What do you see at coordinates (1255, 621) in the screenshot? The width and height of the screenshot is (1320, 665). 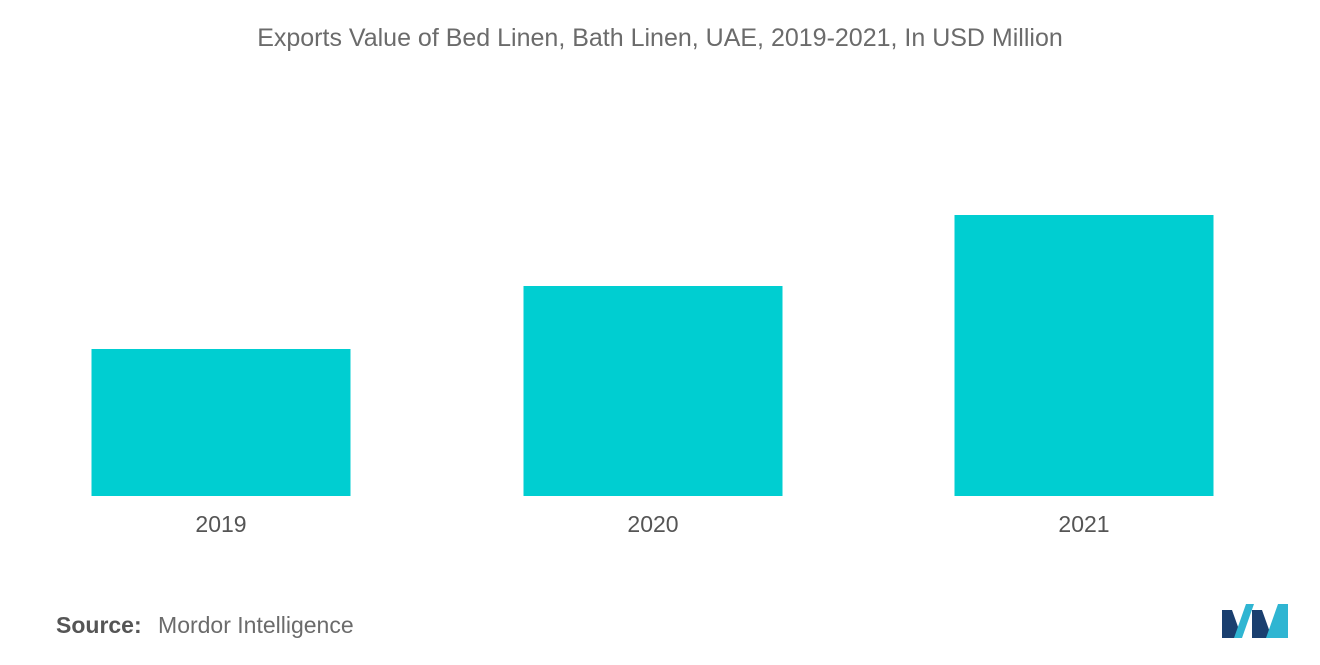 I see `mordor-intelligence-logo-icon` at bounding box center [1255, 621].